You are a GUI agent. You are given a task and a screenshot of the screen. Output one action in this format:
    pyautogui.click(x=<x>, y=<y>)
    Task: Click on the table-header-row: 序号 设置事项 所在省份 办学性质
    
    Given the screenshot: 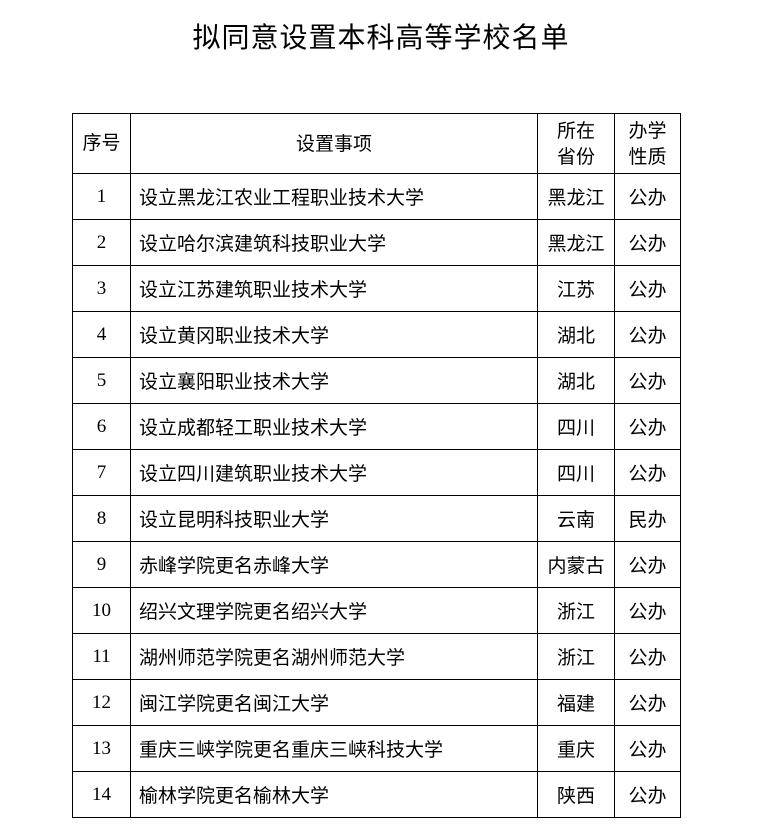 What is the action you would take?
    pyautogui.click(x=376, y=143)
    